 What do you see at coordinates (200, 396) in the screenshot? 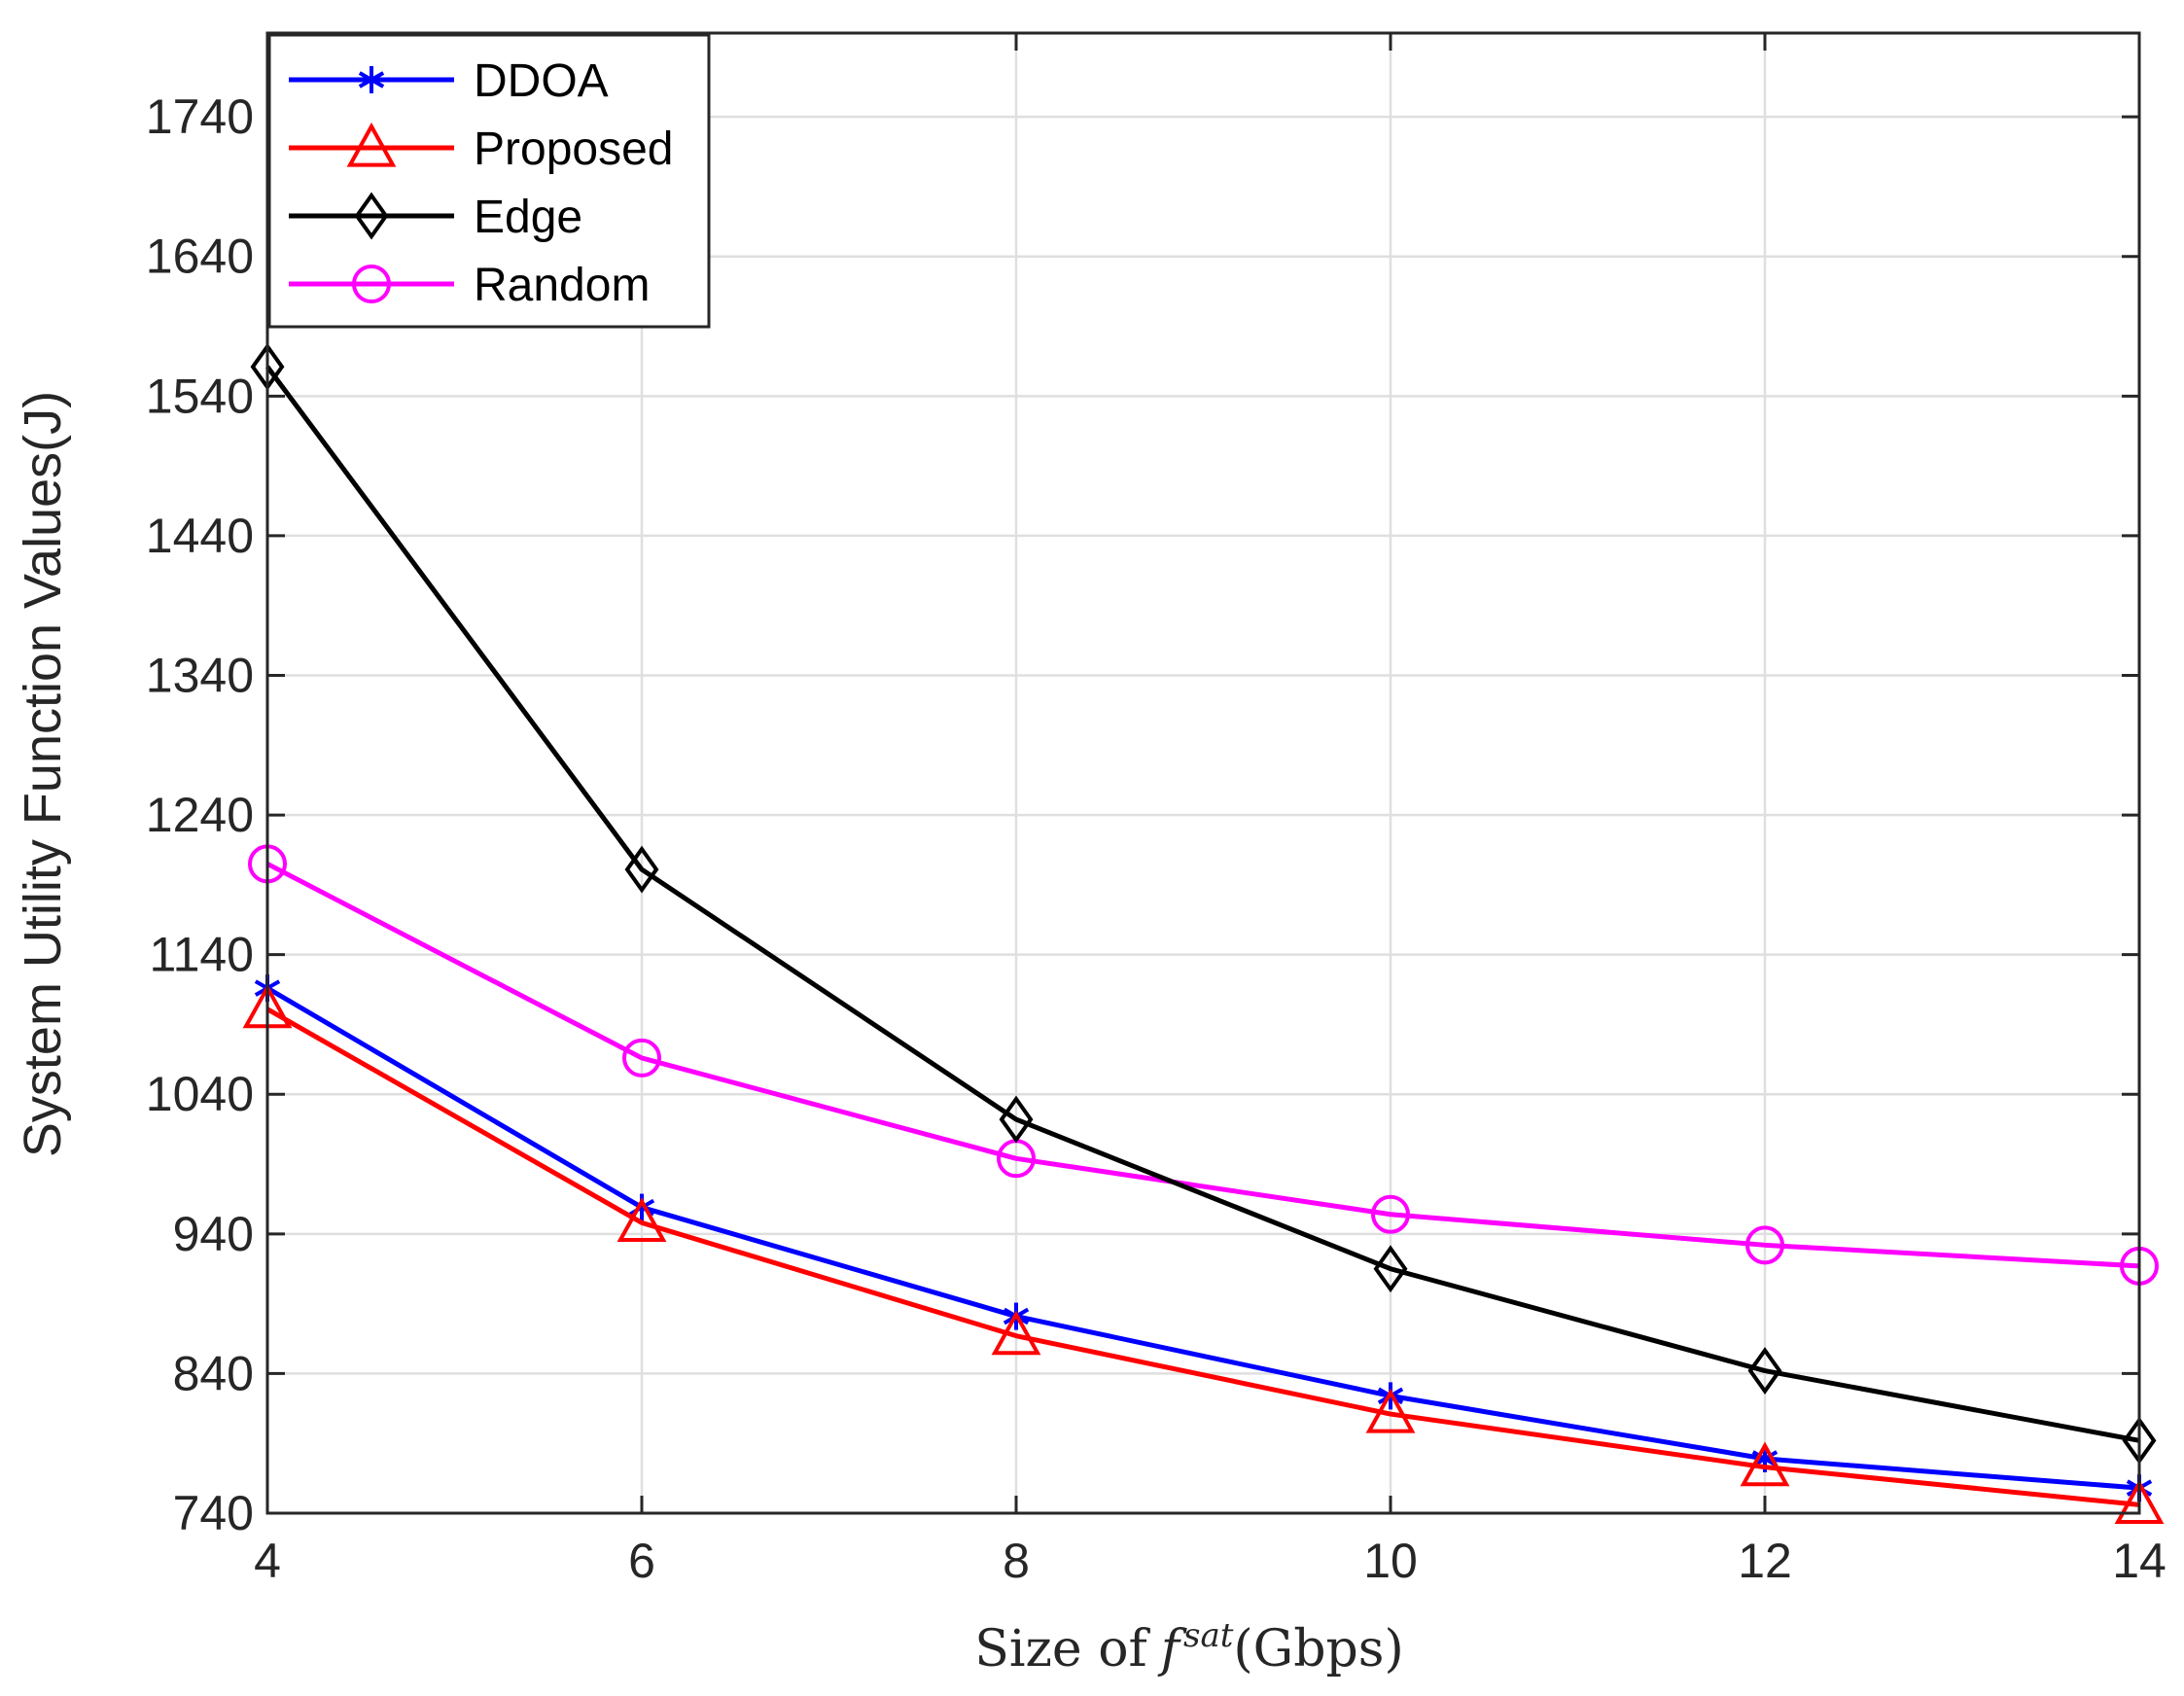
I see `y-tick-label: 1540` at bounding box center [200, 396].